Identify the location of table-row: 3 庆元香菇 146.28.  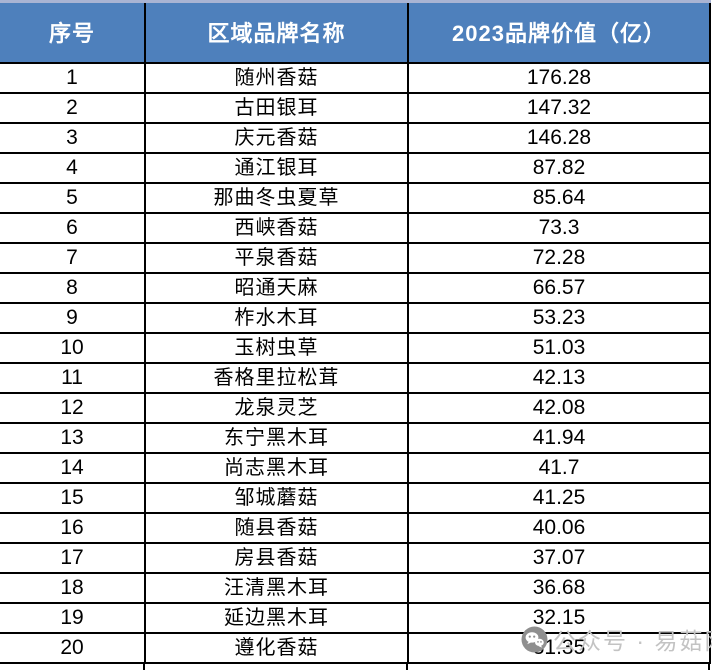
(355, 138).